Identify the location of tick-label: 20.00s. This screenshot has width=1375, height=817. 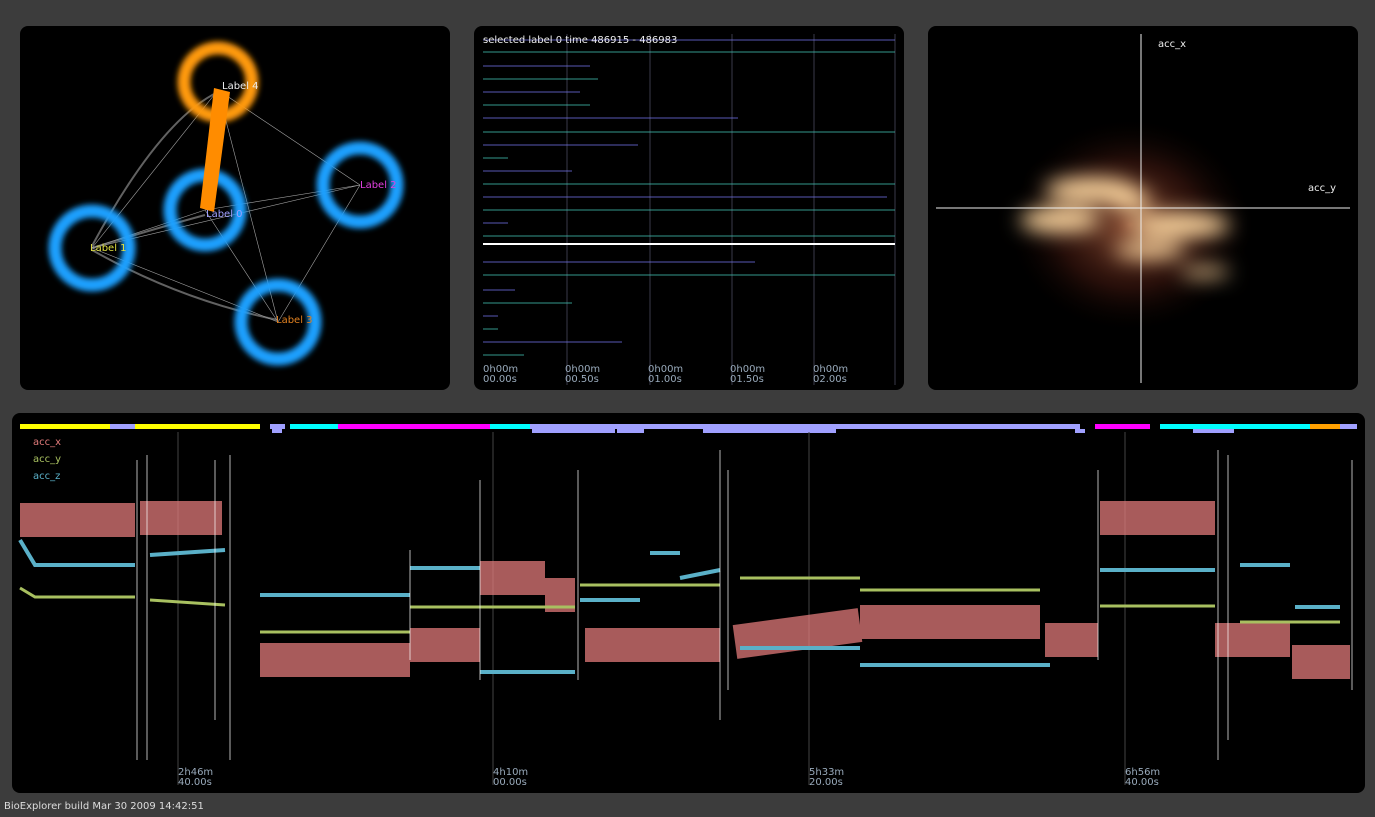
(826, 782).